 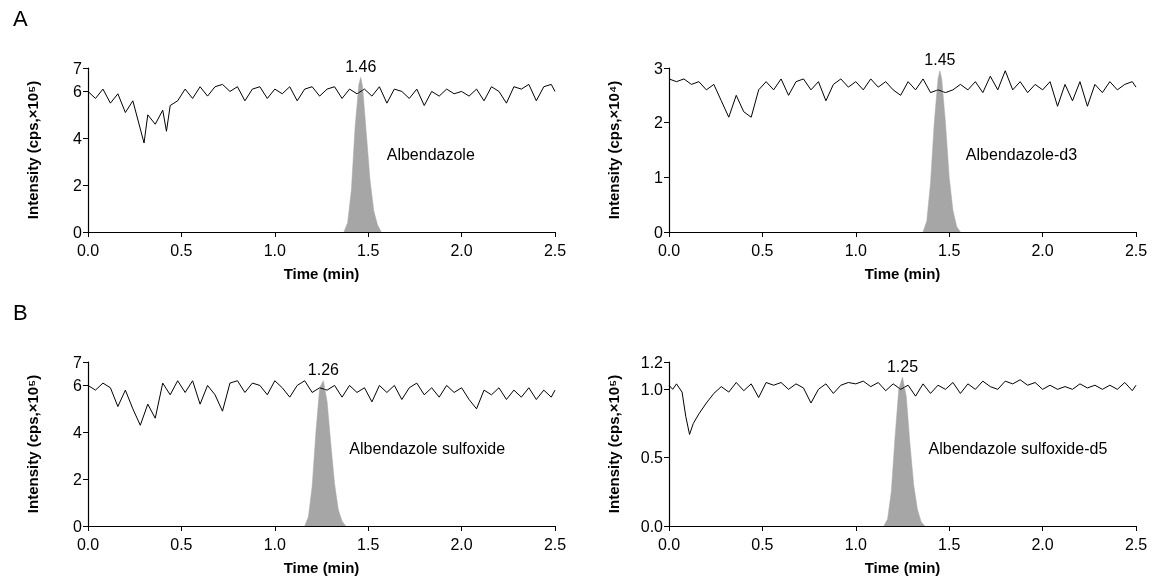 I want to click on annotation: Albendazole sulfoxide-d5, so click(x=1018, y=448).